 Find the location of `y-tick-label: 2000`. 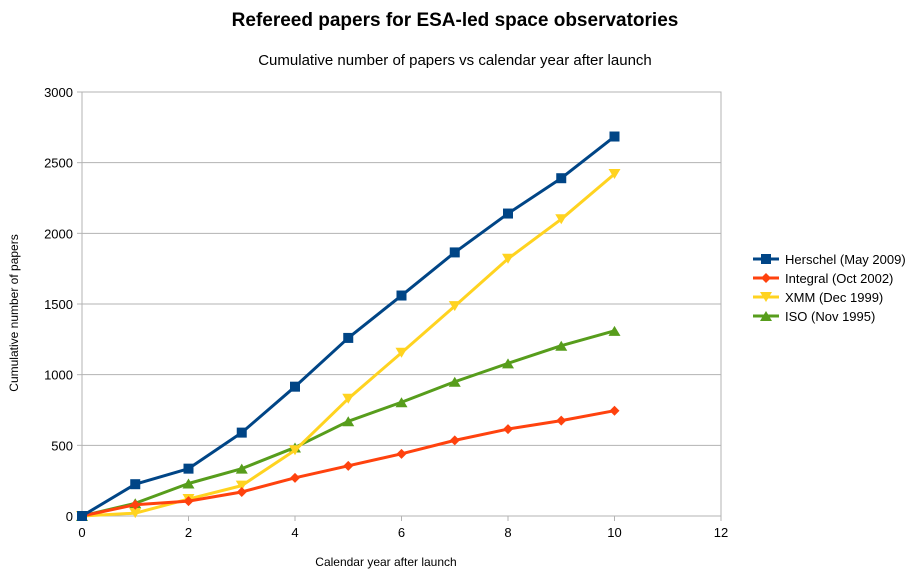

y-tick-label: 2000 is located at coordinates (58, 233).